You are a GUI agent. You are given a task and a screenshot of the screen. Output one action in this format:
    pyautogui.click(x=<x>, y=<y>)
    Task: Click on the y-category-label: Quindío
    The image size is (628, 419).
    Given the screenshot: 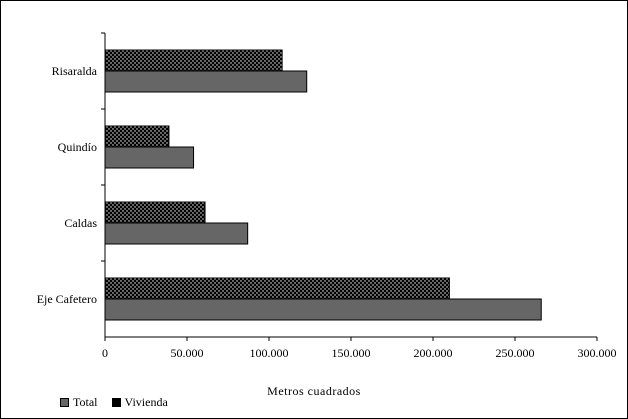 What is the action you would take?
    pyautogui.click(x=77, y=147)
    